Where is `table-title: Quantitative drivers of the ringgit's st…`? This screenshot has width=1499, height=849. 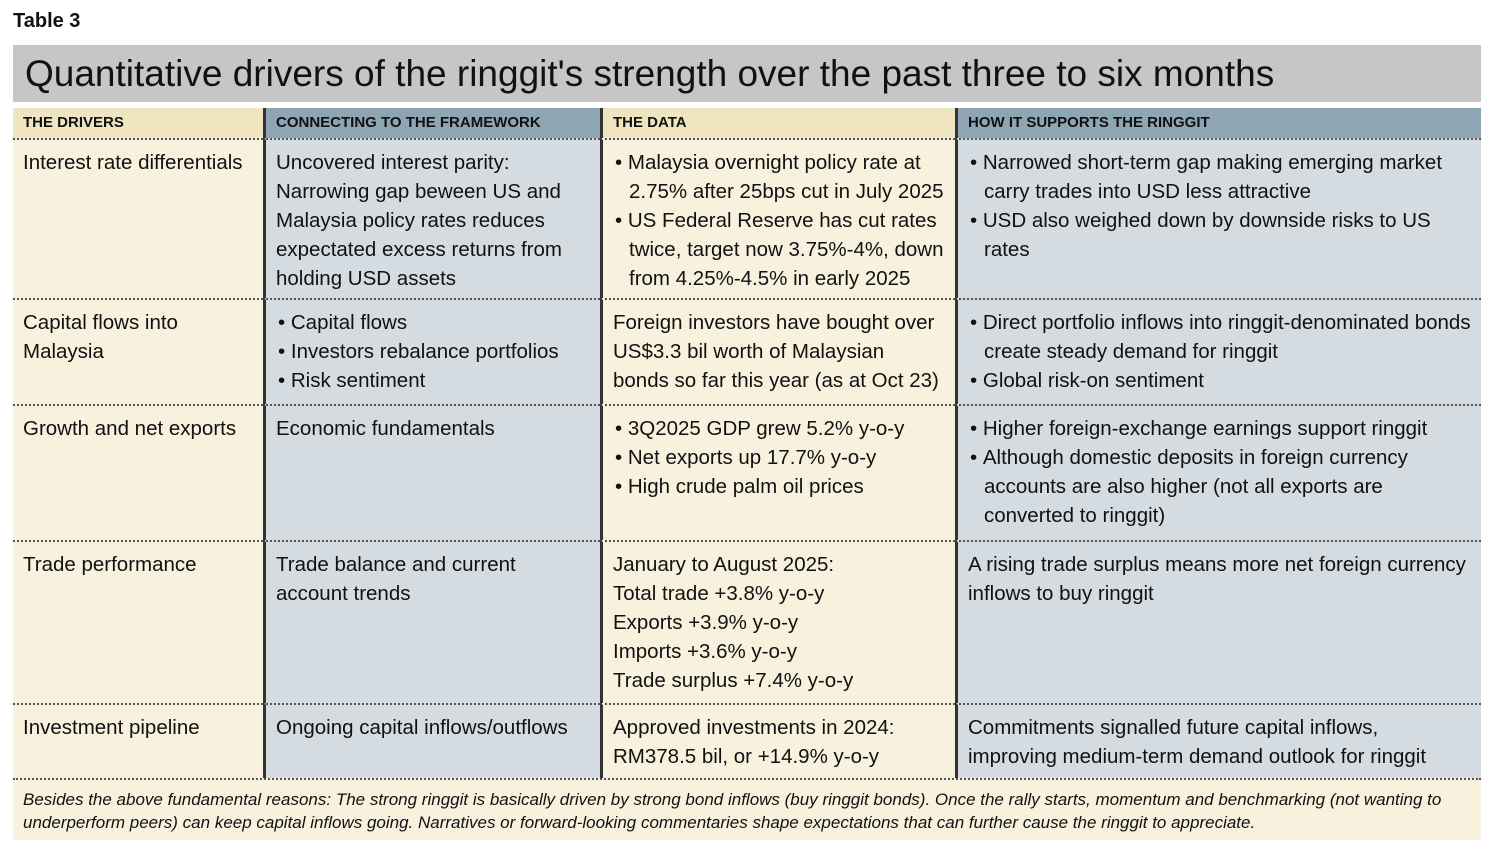 table-title: Quantitative drivers of the ringgit's st… is located at coordinates (747, 73).